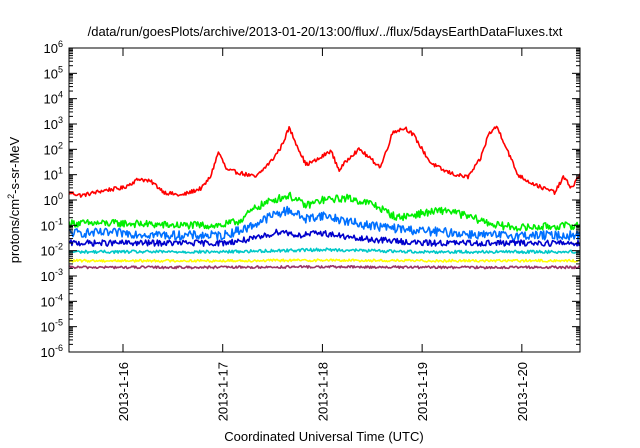  I want to click on x-tick-label: 2013-1-19, so click(422, 391).